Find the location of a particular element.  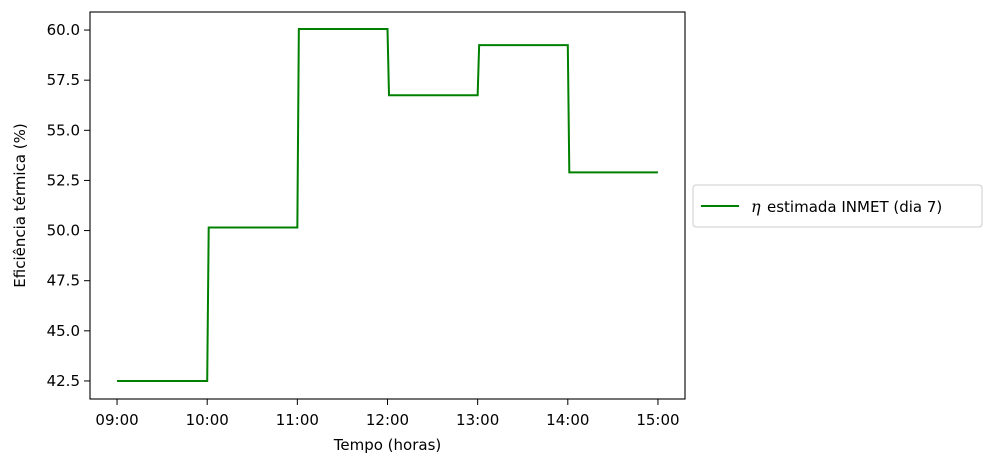

legend-label: estimada INMET (dia 7) is located at coordinates (854, 207).